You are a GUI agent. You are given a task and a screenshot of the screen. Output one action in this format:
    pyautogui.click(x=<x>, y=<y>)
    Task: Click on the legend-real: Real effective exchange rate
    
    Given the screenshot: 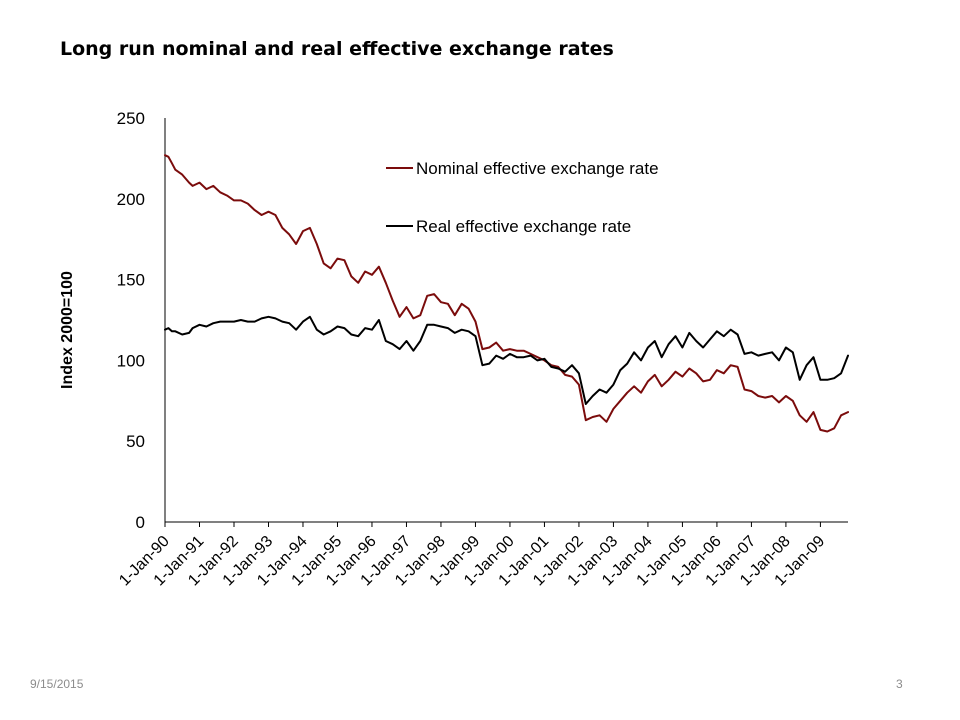 What is the action you would take?
    pyautogui.click(x=508, y=226)
    